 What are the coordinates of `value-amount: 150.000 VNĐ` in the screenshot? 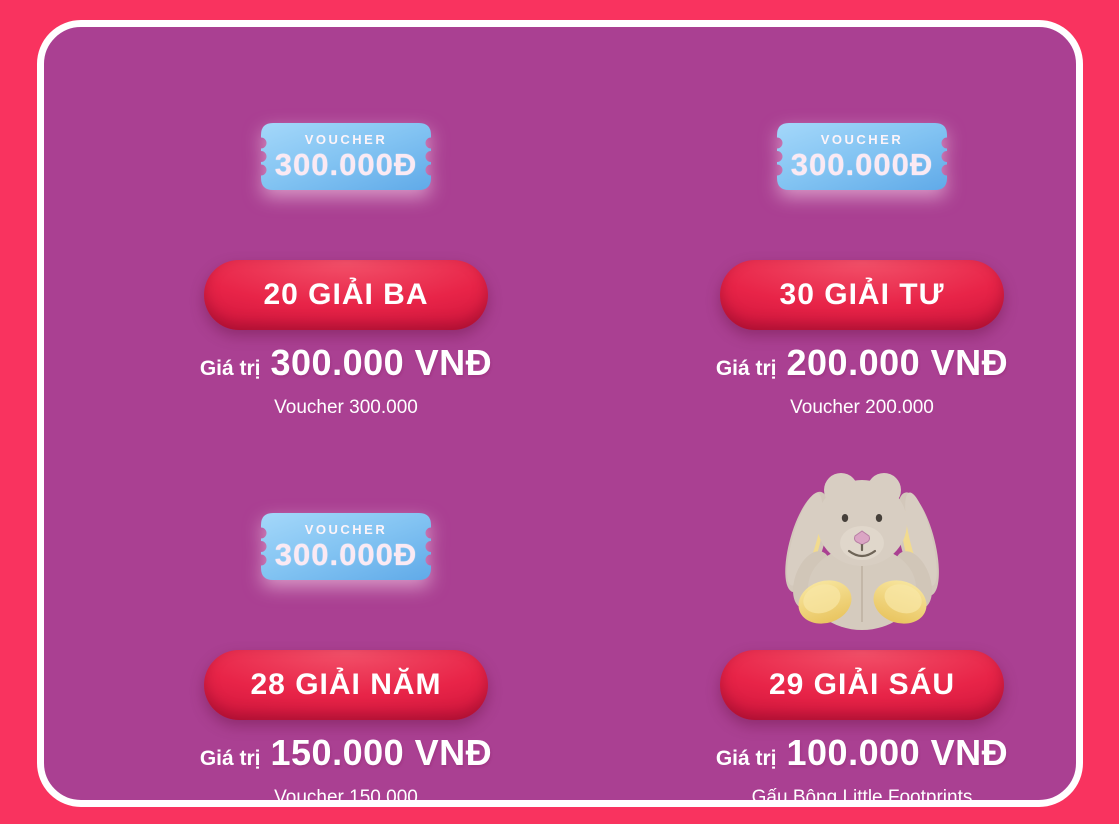 It's located at (381, 752).